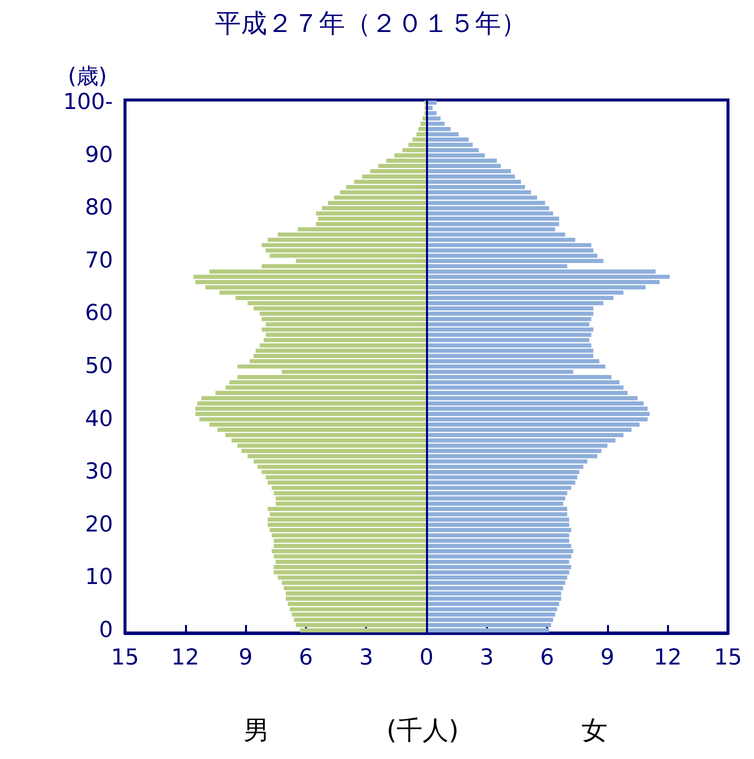  What do you see at coordinates (422, 731) in the screenshot?
I see `x-axis-title: (千人)` at bounding box center [422, 731].